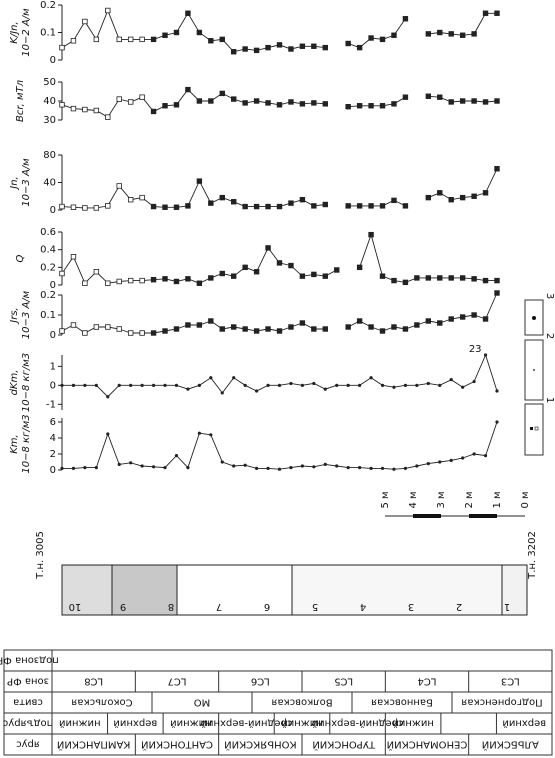 The image size is (555, 758). What do you see at coordinates (49, 120) in the screenshot?
I see `y-tick-label: 30` at bounding box center [49, 120].